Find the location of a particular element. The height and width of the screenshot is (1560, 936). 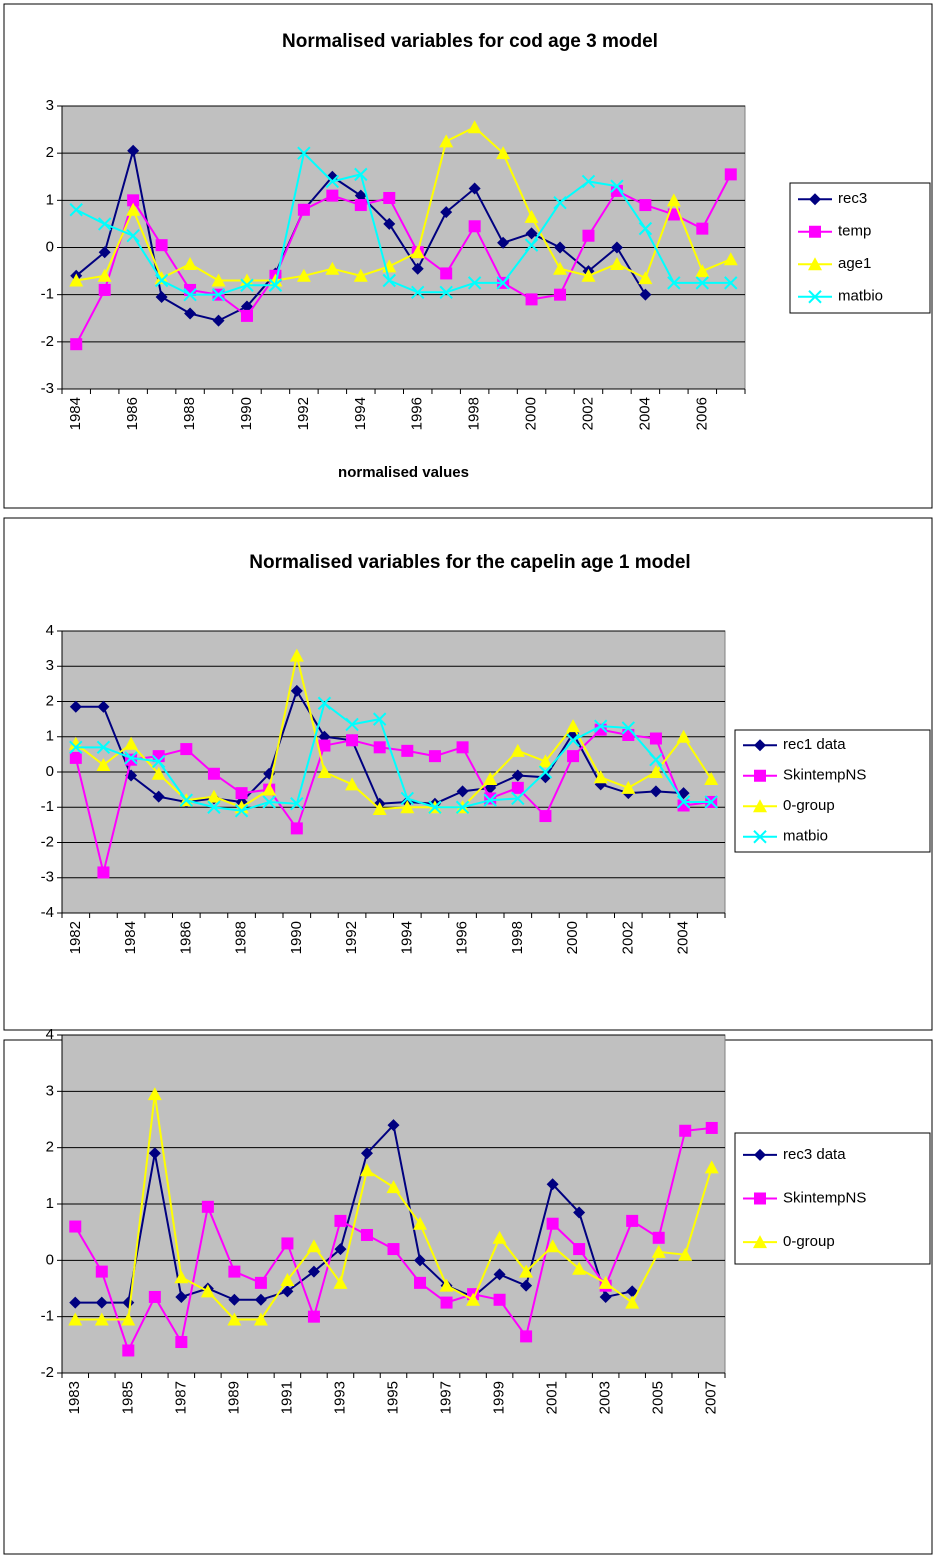

y-tick-label: -1 is located at coordinates (47, 294).